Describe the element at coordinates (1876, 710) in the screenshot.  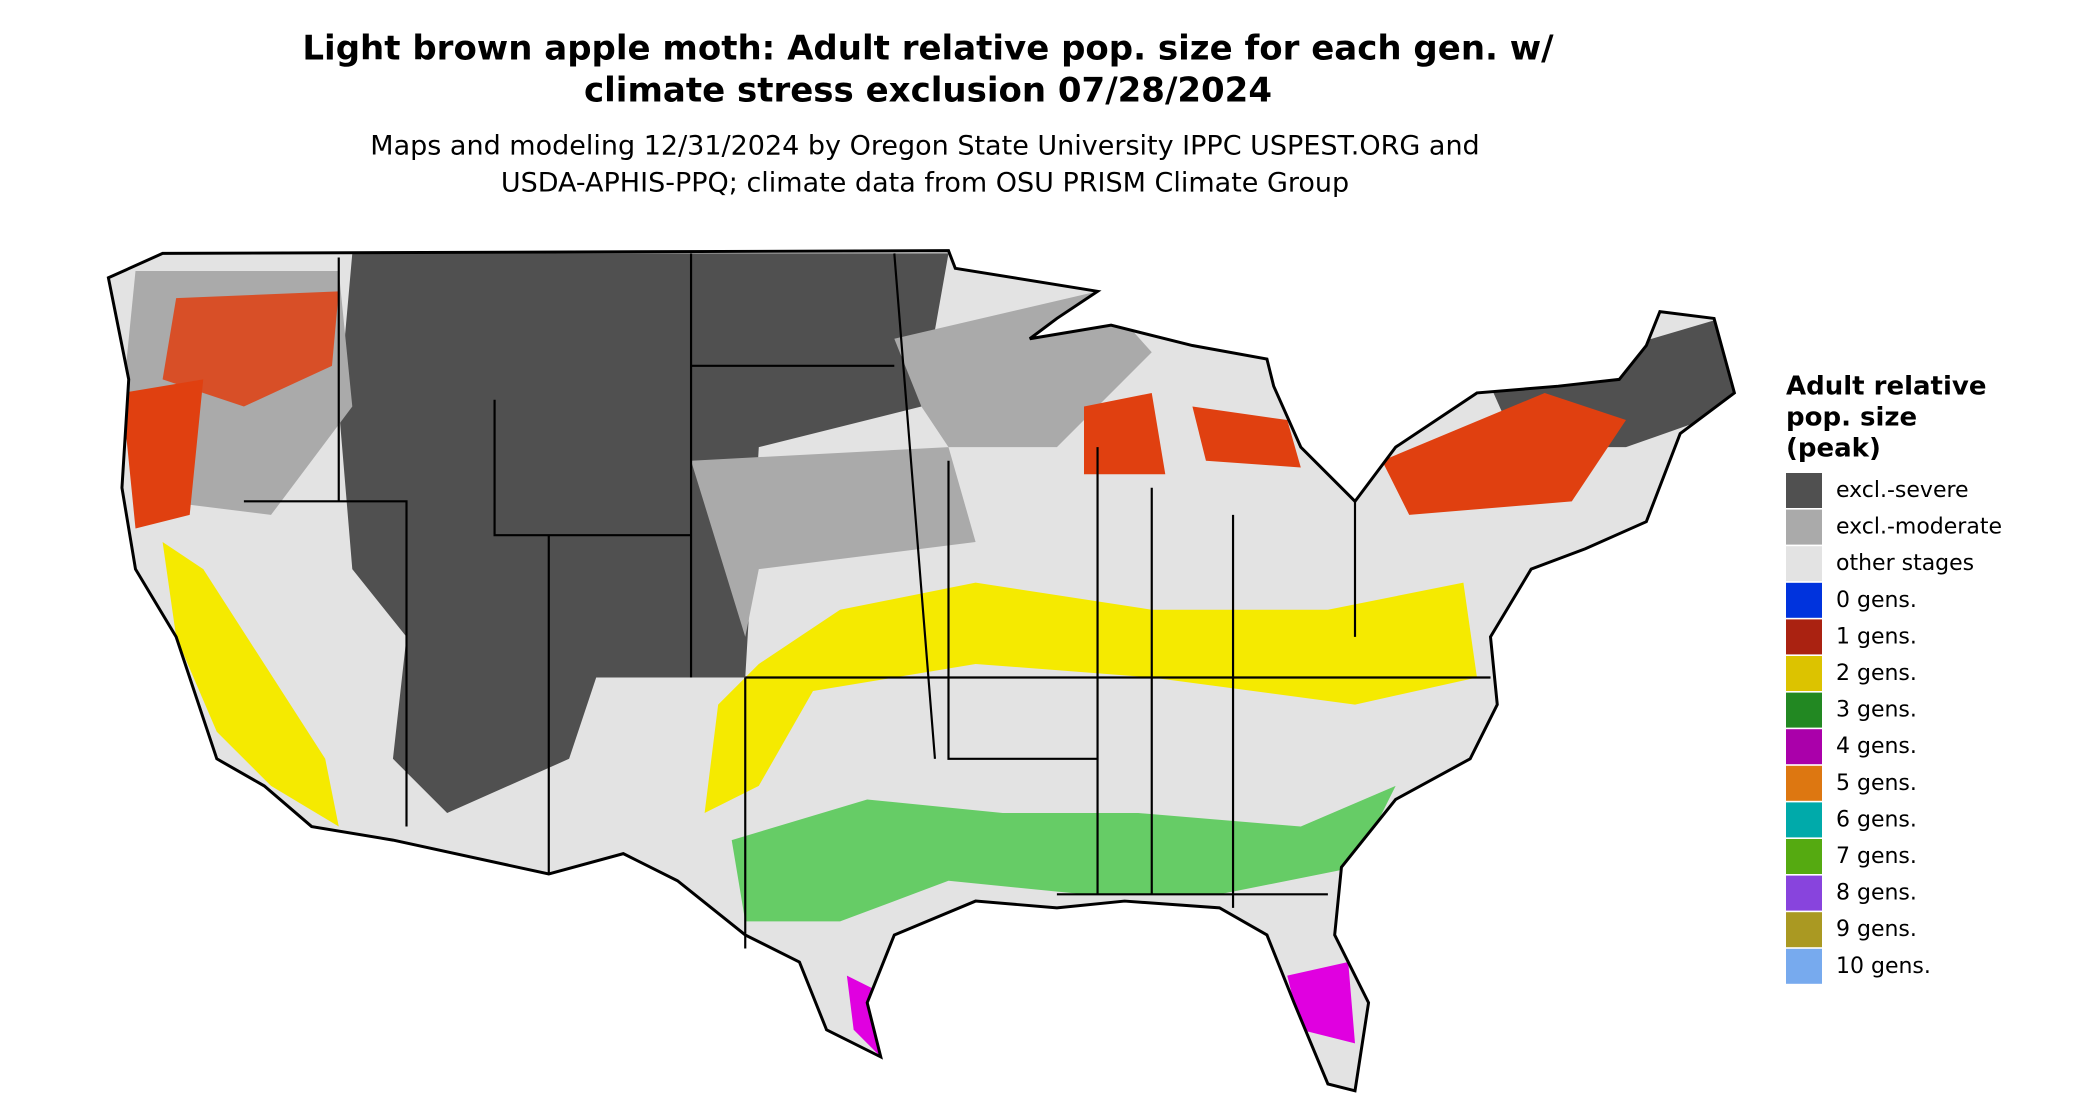
I see `legend-label: 3 gens.` at that location.